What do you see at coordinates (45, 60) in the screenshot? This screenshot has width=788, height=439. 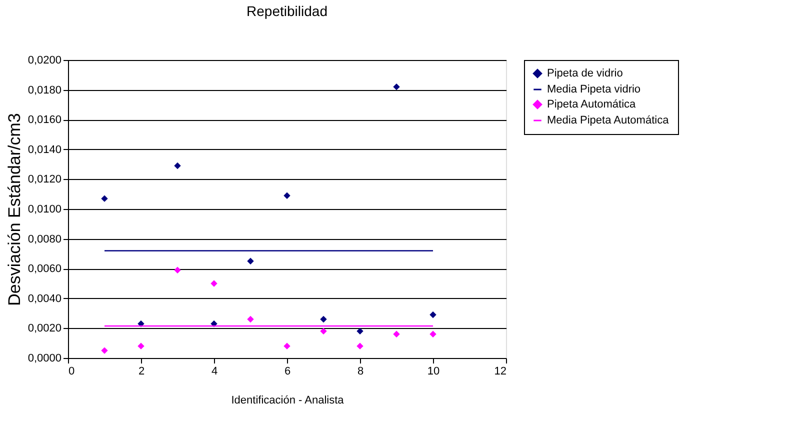 I see `y-tick-label: 0,0200` at bounding box center [45, 60].